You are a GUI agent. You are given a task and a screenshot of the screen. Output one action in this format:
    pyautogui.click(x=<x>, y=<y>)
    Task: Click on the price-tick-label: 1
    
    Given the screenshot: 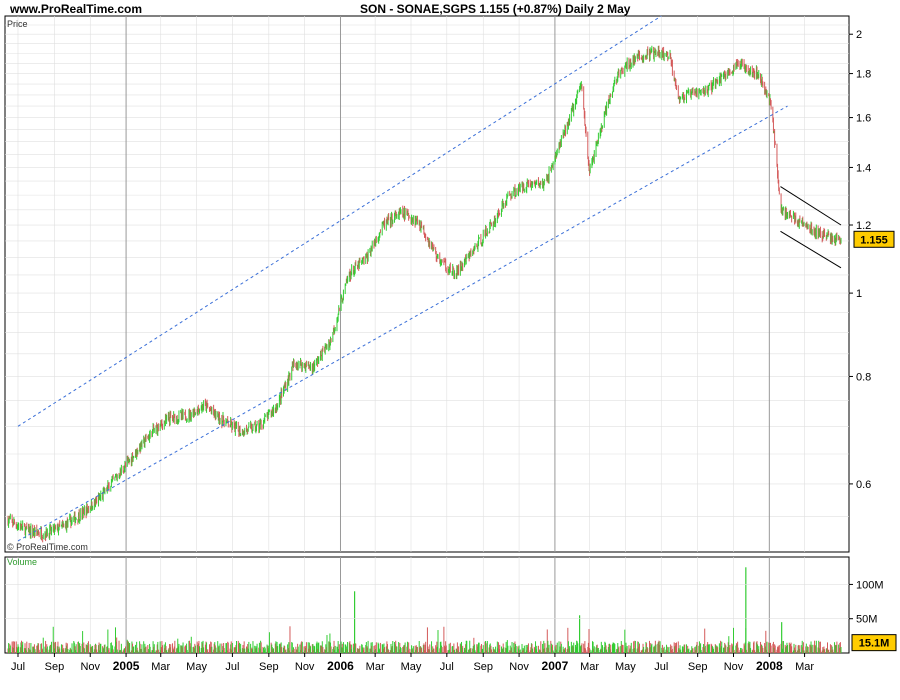 What is the action you would take?
    pyautogui.click(x=859, y=294)
    